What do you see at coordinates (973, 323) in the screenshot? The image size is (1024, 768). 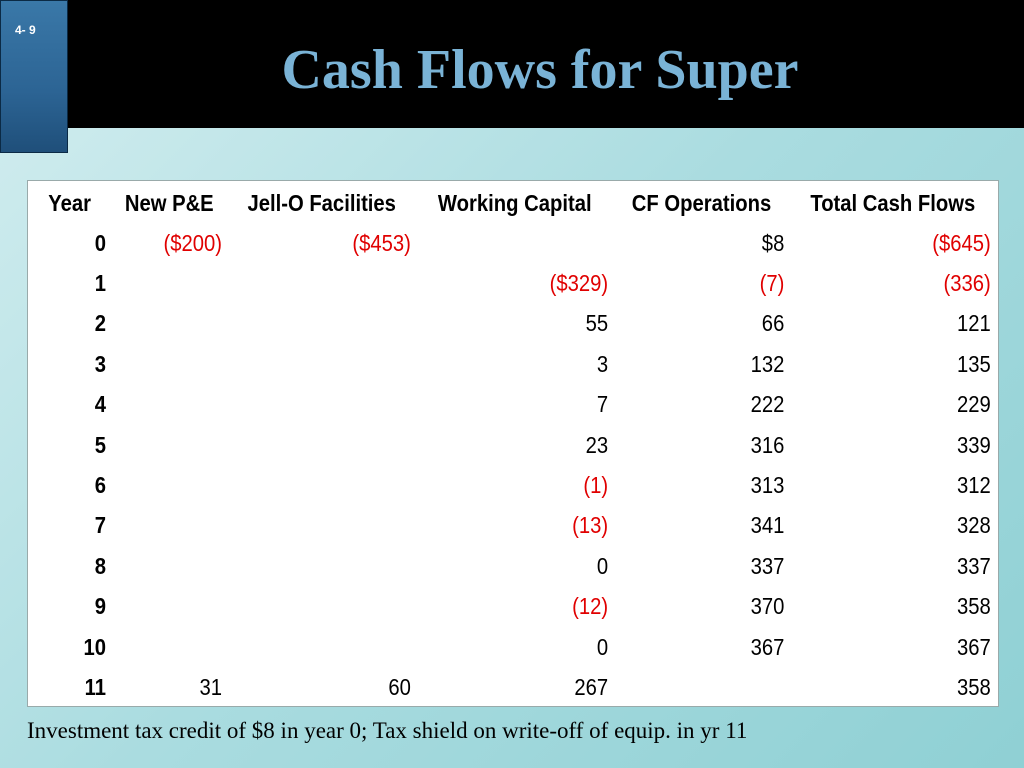 I see `table-cell: 121` at bounding box center [973, 323].